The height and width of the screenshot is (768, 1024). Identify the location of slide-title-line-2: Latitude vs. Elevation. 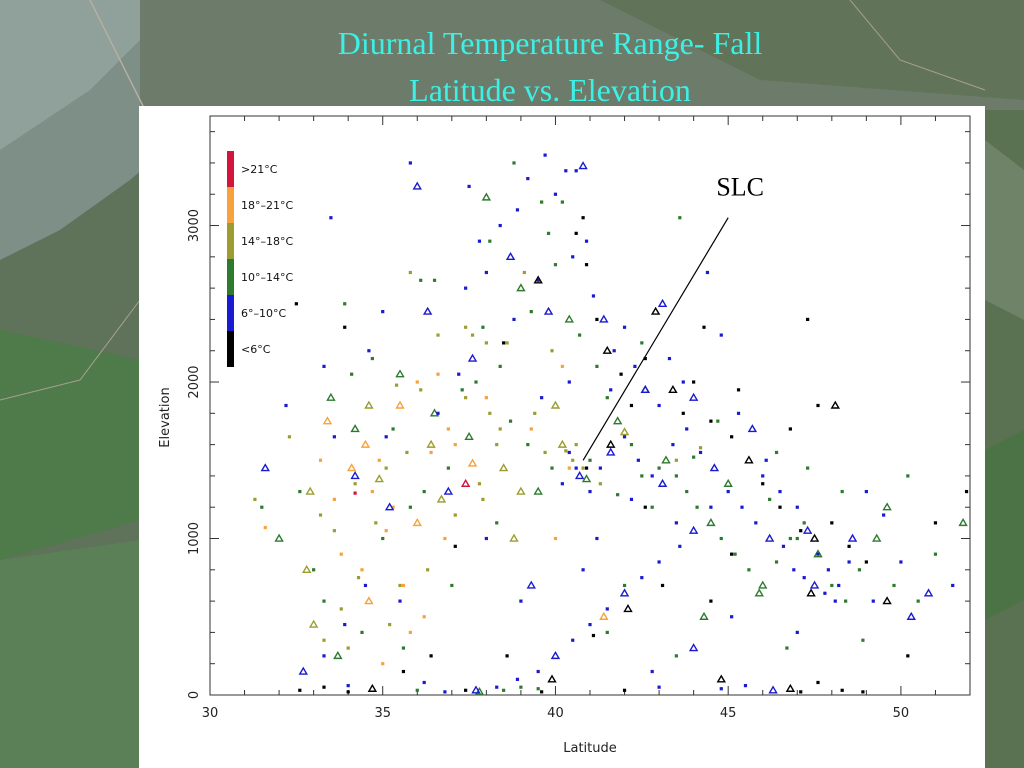
(550, 90).